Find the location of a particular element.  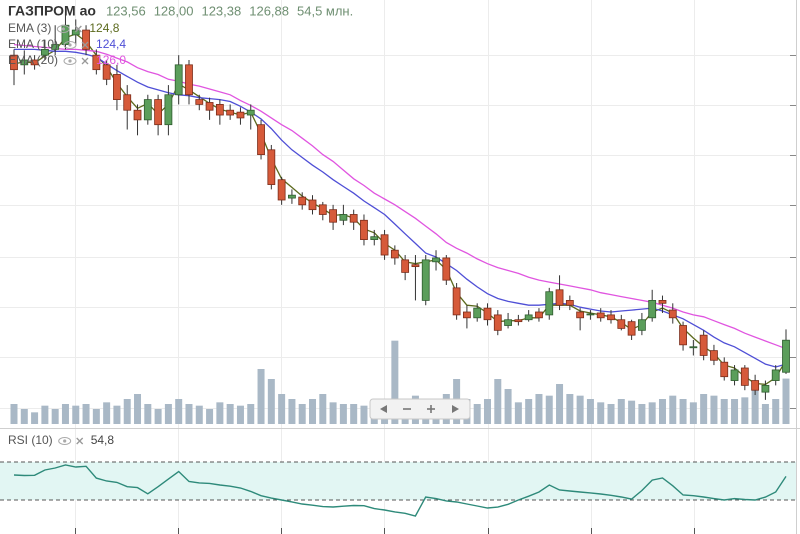

ohlcv-value: 54,5 млн. is located at coordinates (325, 10).